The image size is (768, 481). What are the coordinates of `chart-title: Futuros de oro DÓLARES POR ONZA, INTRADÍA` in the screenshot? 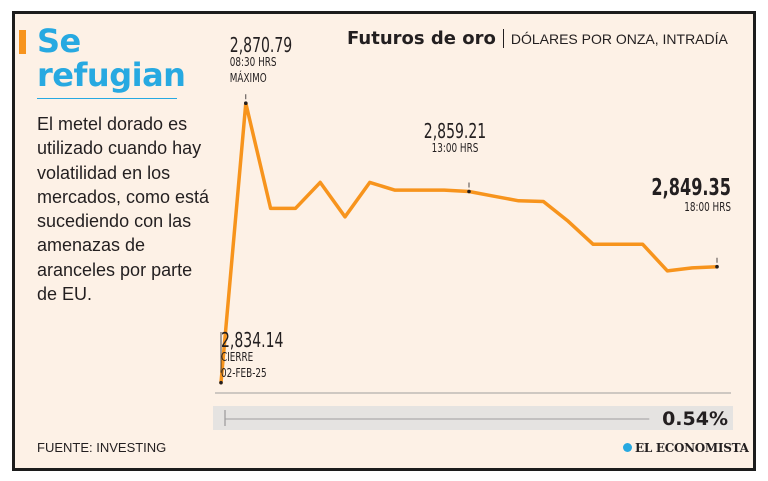 It's located at (537, 38).